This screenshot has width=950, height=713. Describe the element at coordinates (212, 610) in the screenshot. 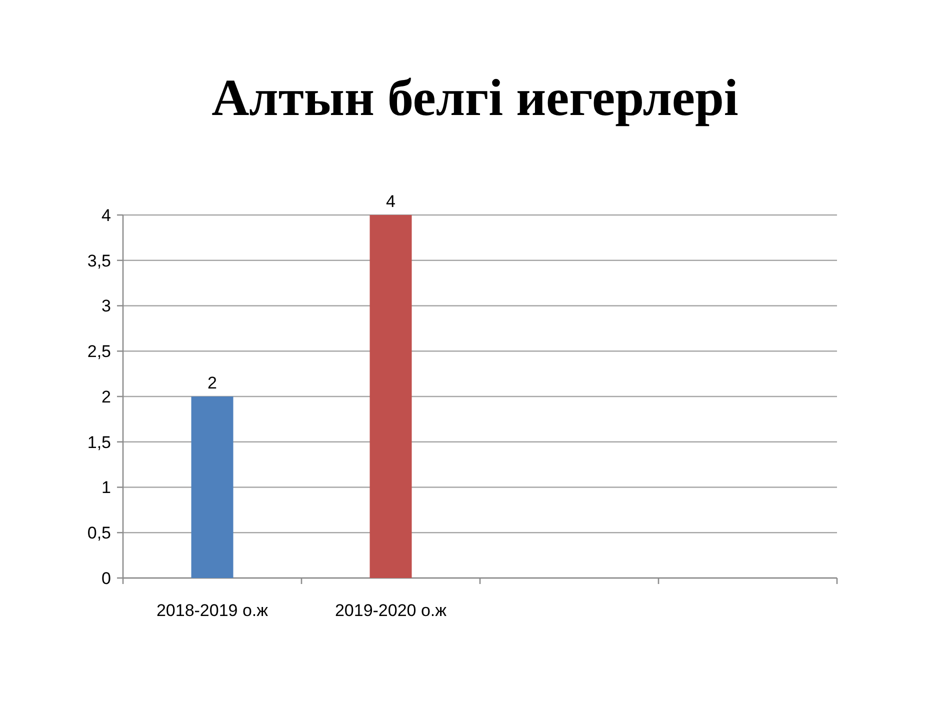

I see `x-tick-label: 2018-2019 о.ж` at that location.